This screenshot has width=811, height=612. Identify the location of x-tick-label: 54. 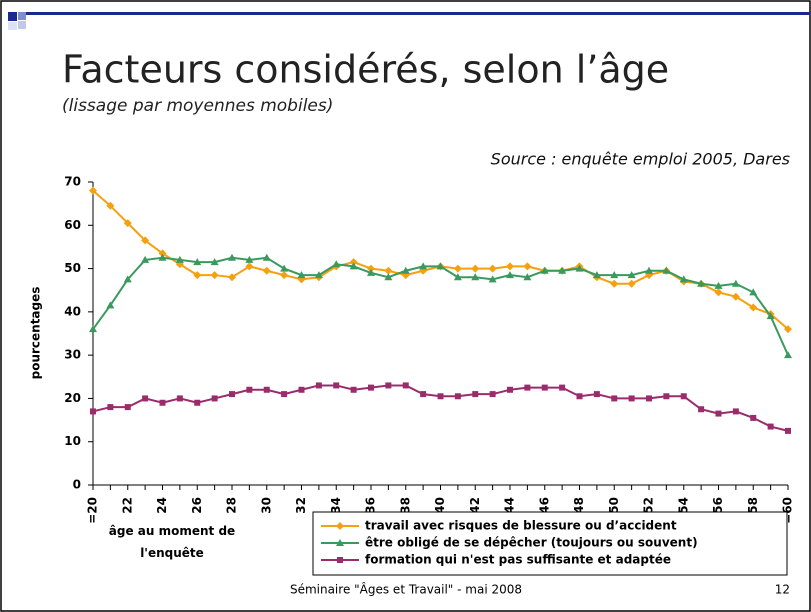
(683, 505).